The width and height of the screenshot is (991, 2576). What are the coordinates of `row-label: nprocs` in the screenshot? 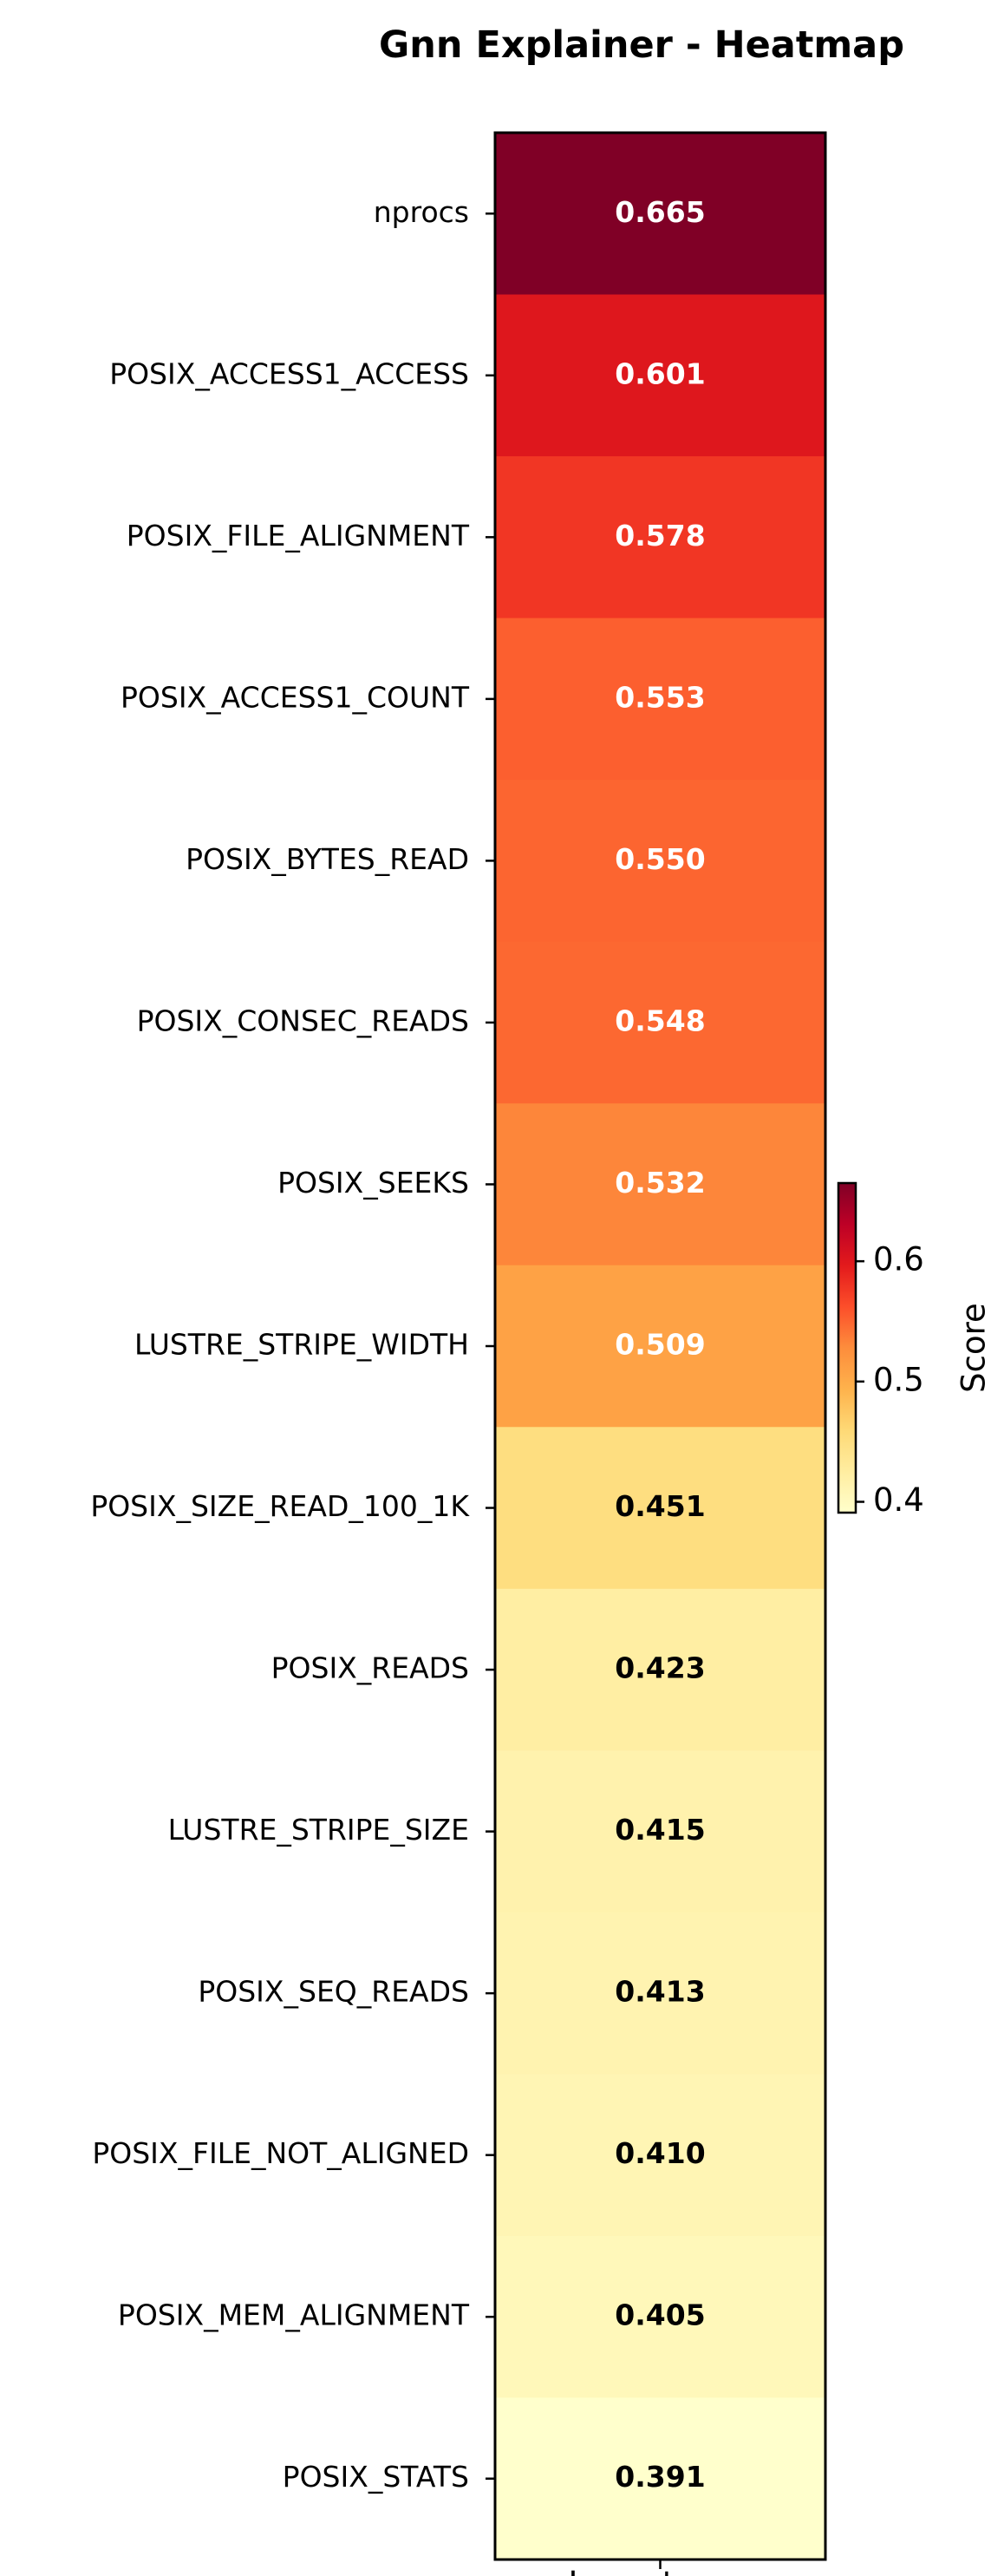 It's located at (422, 212).